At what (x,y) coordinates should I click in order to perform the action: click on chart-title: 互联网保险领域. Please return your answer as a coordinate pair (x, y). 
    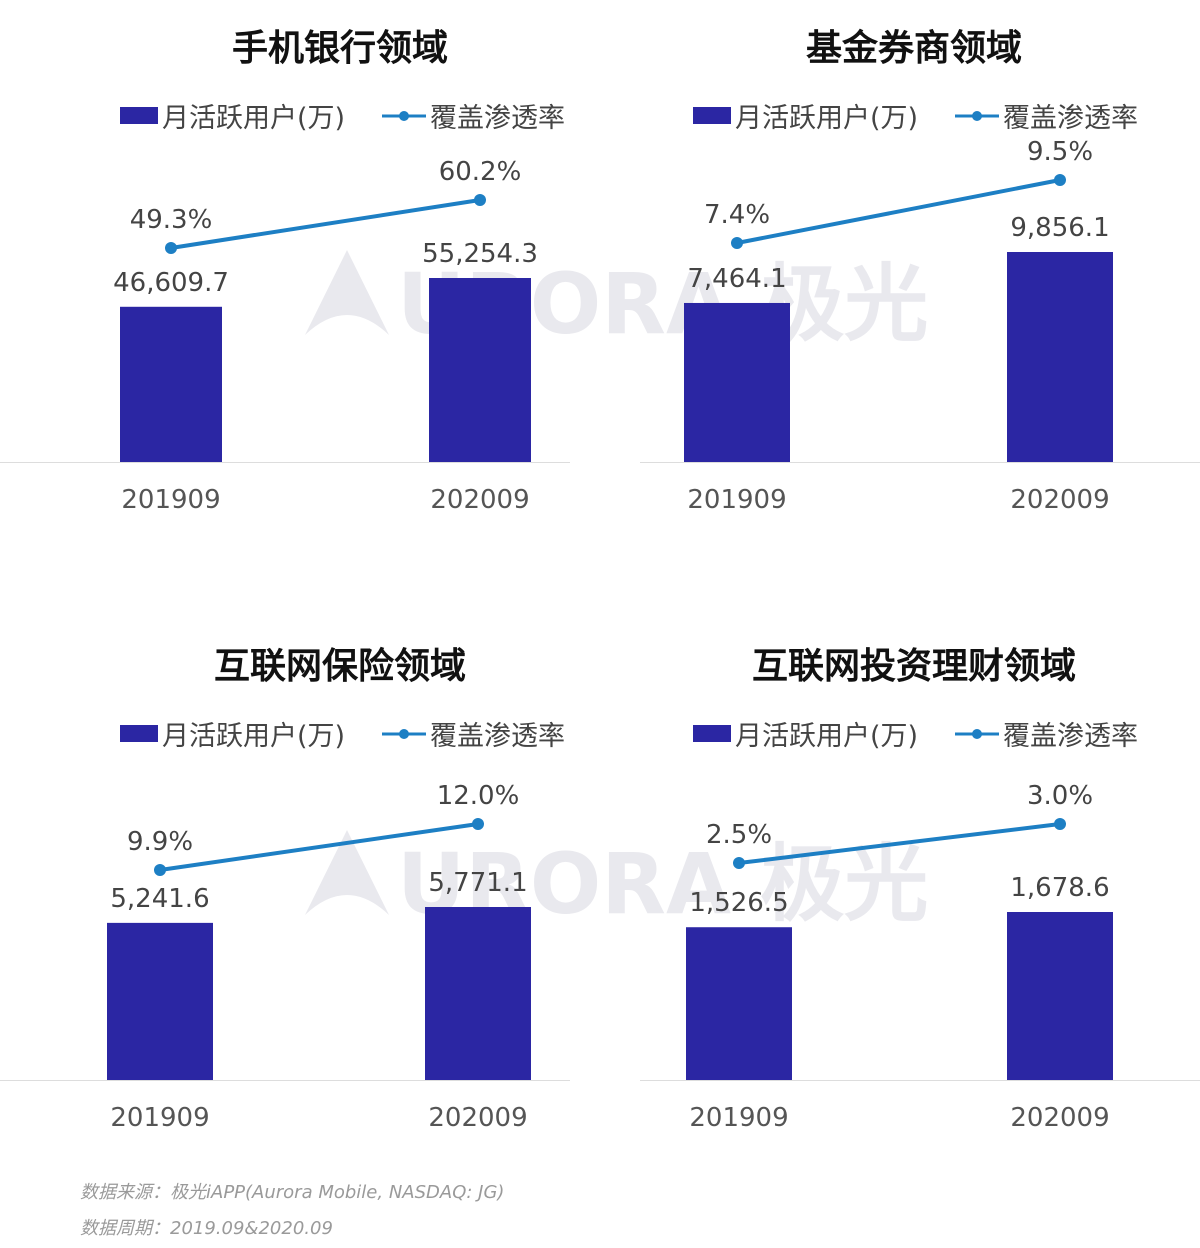
    Looking at the image, I should click on (340, 666).